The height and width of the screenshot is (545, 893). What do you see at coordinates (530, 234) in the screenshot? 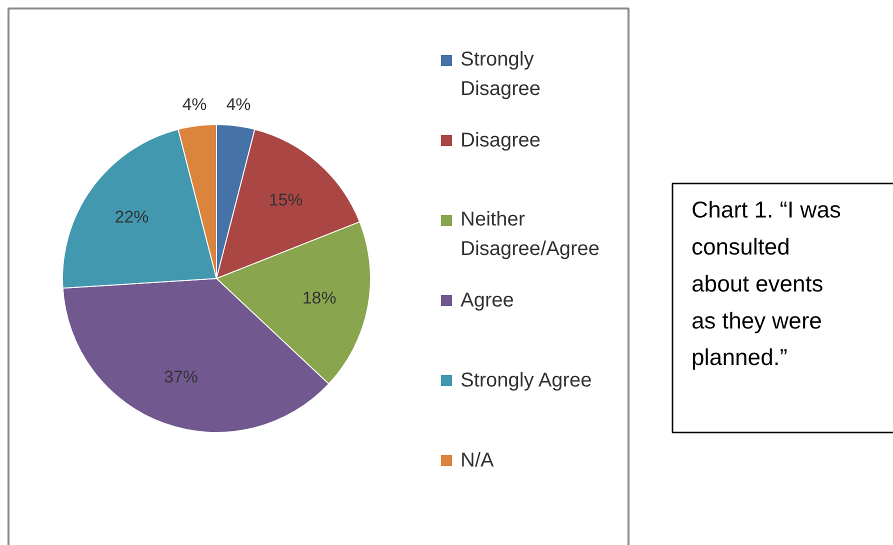
I see `legend-label: Neither Disagree/Agree` at bounding box center [530, 234].